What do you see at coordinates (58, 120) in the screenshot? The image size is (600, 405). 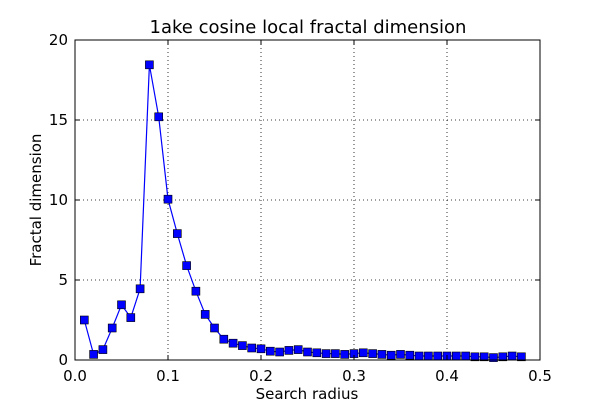 I see `y-tick-label: 15` at bounding box center [58, 120].